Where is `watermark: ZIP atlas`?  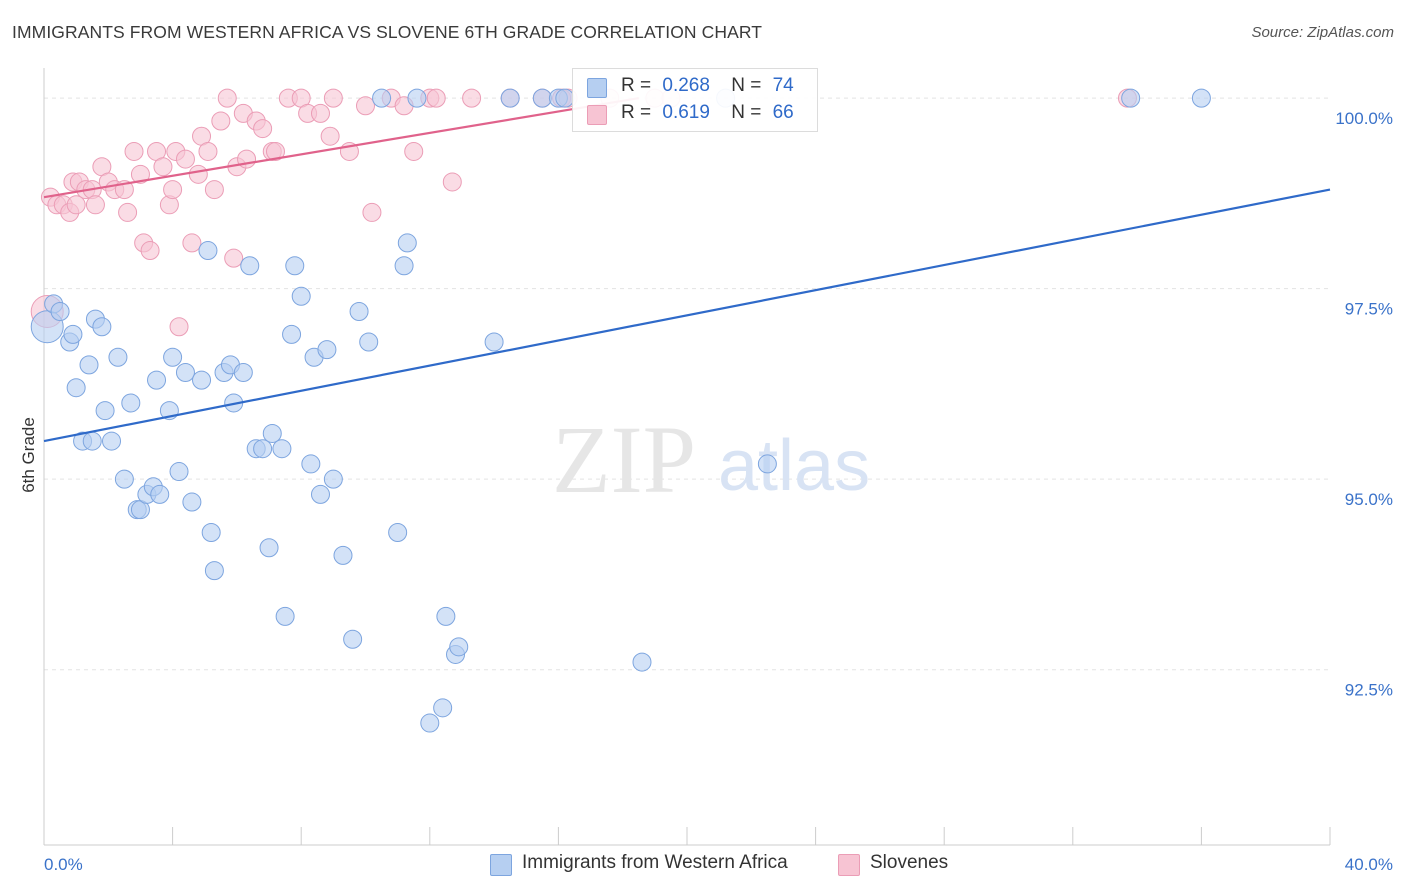 watermark: ZIP atlas is located at coordinates (711, 459).